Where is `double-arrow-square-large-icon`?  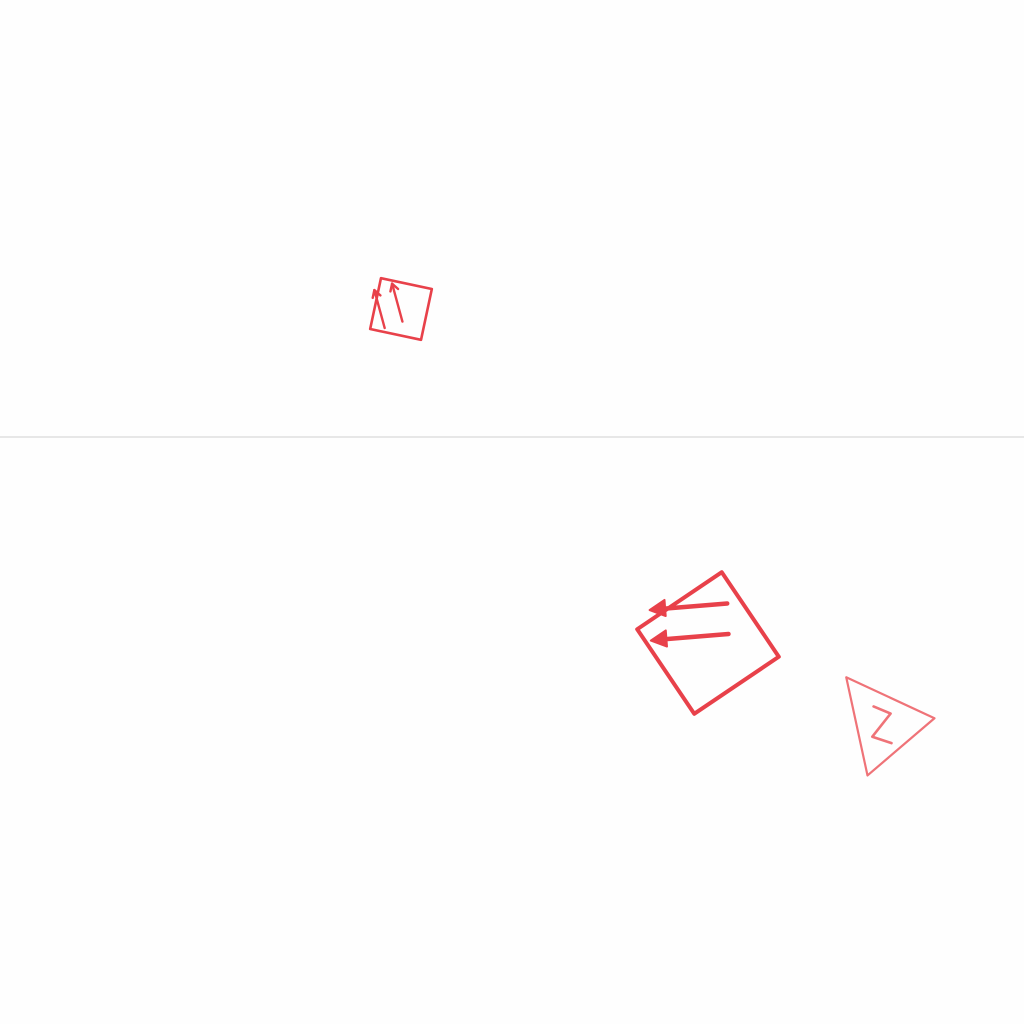 double-arrow-square-large-icon is located at coordinates (708, 643).